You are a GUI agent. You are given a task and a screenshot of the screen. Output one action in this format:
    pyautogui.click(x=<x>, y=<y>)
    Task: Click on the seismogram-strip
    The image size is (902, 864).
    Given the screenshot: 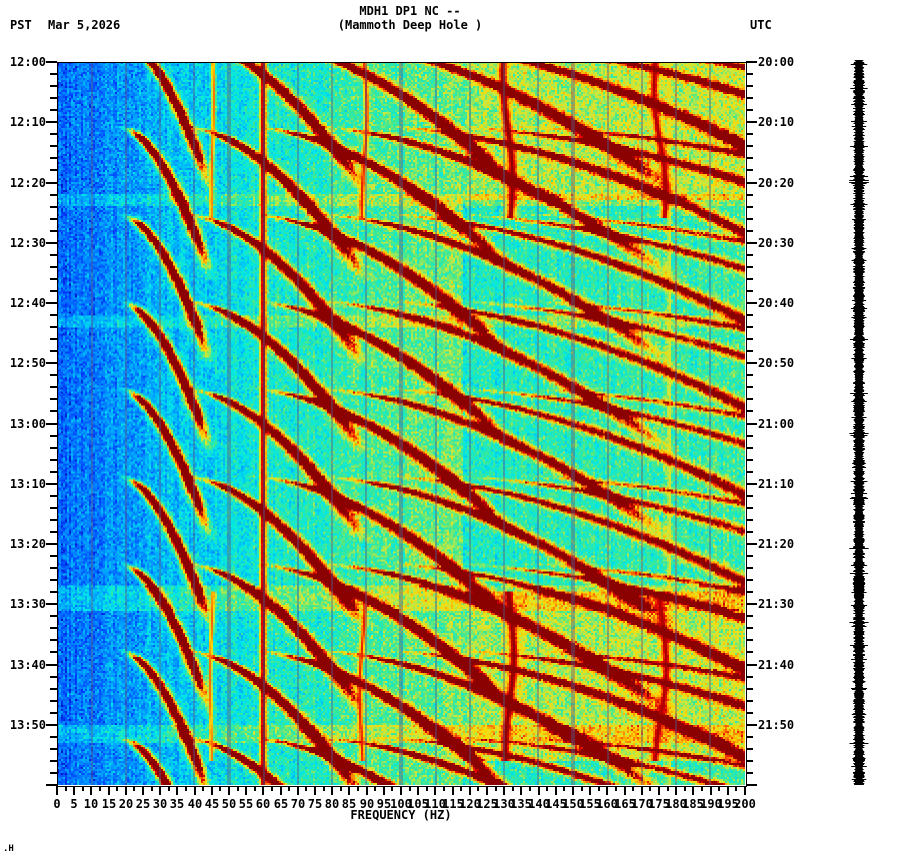 What is the action you would take?
    pyautogui.click(x=859, y=422)
    